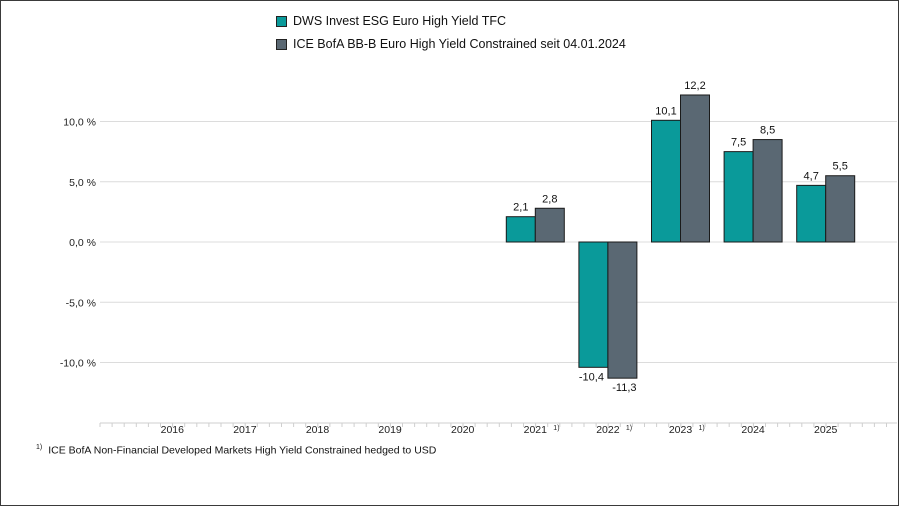 This screenshot has width=899, height=506. Describe the element at coordinates (520, 229) in the screenshot. I see `bar-fund-2021` at that location.